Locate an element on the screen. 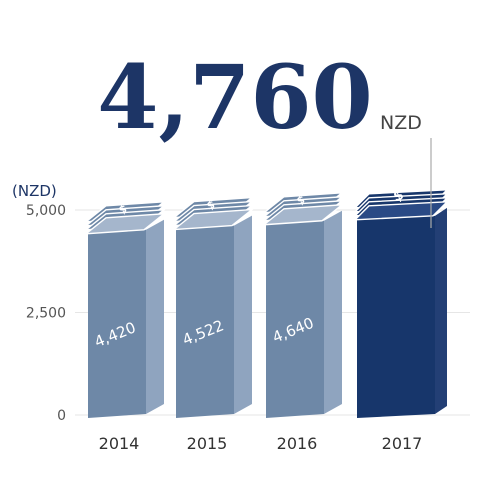 The width and height of the screenshot is (500, 500). x-tick-label: 2017 is located at coordinates (402, 443).